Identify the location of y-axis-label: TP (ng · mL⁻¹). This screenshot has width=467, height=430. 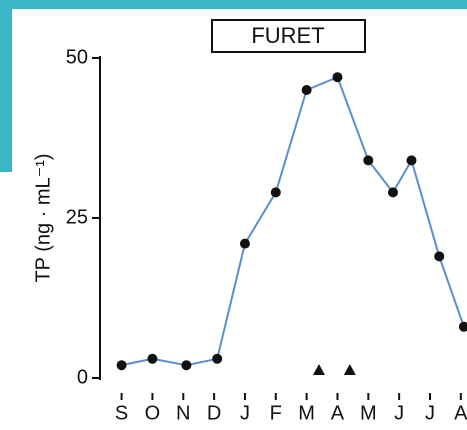
(43, 217).